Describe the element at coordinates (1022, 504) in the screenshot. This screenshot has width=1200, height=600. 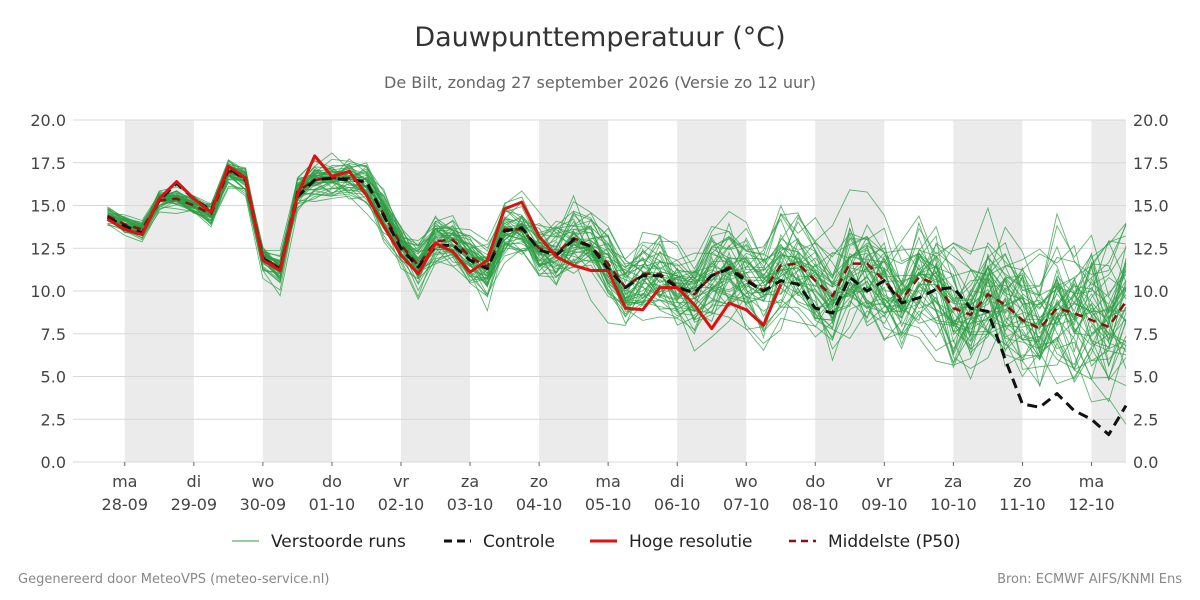
I see `x-tick-date: 11-10` at that location.